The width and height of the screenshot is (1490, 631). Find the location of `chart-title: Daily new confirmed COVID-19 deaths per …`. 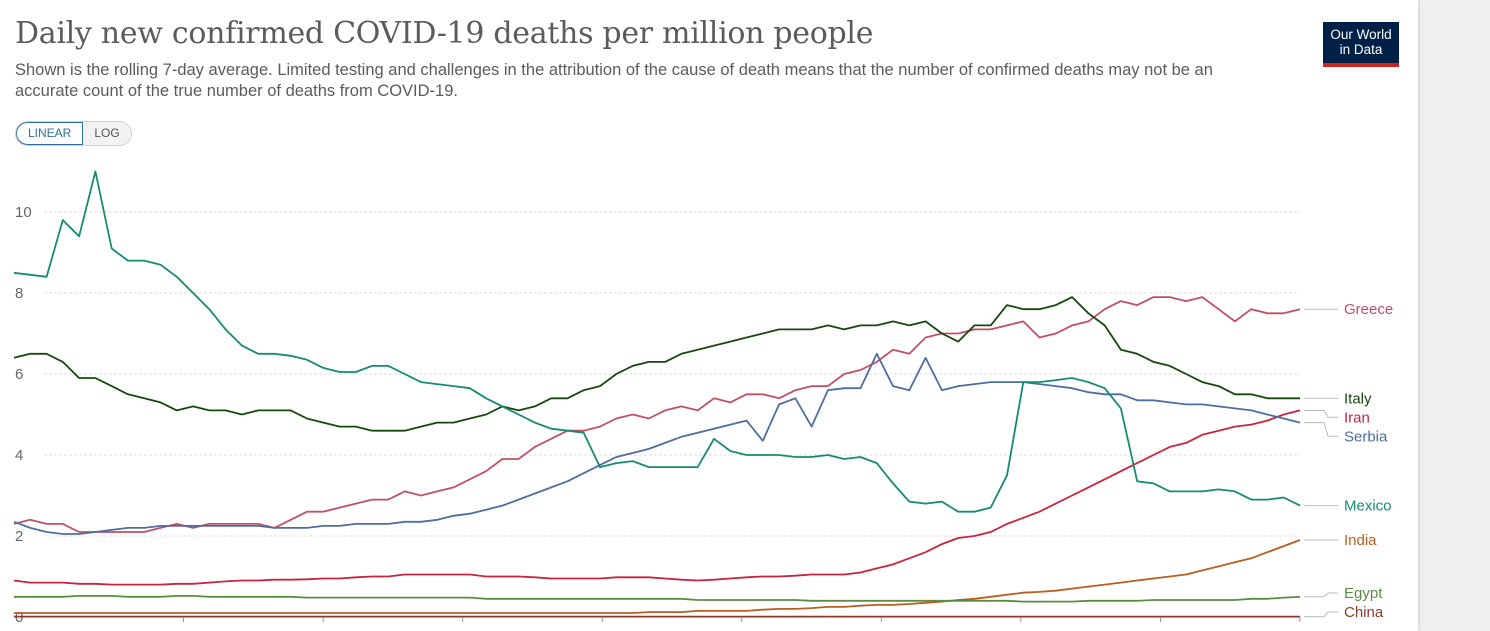

chart-title: Daily new confirmed COVID-19 deaths per … is located at coordinates (444, 33).